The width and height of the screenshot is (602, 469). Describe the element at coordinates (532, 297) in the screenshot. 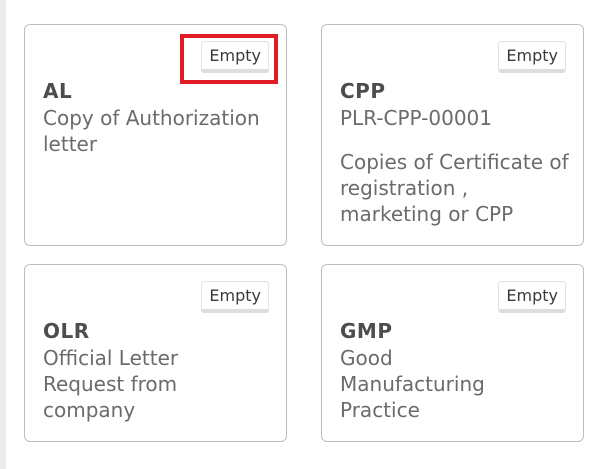

I see `status-badge-gmp: Empty` at that location.